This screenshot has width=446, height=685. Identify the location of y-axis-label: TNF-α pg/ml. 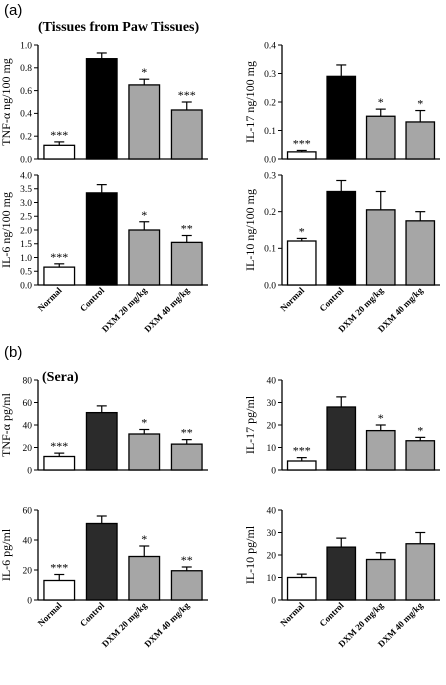
(6, 424).